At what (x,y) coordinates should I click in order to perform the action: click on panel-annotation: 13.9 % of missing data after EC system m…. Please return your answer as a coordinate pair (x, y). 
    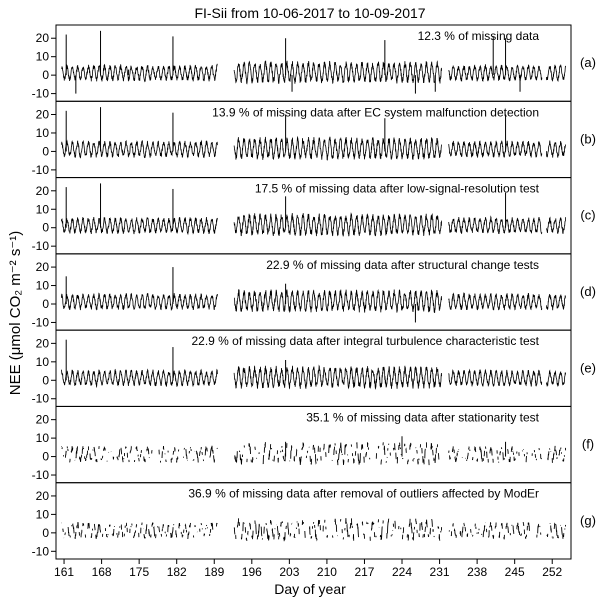
    Looking at the image, I should click on (375, 112).